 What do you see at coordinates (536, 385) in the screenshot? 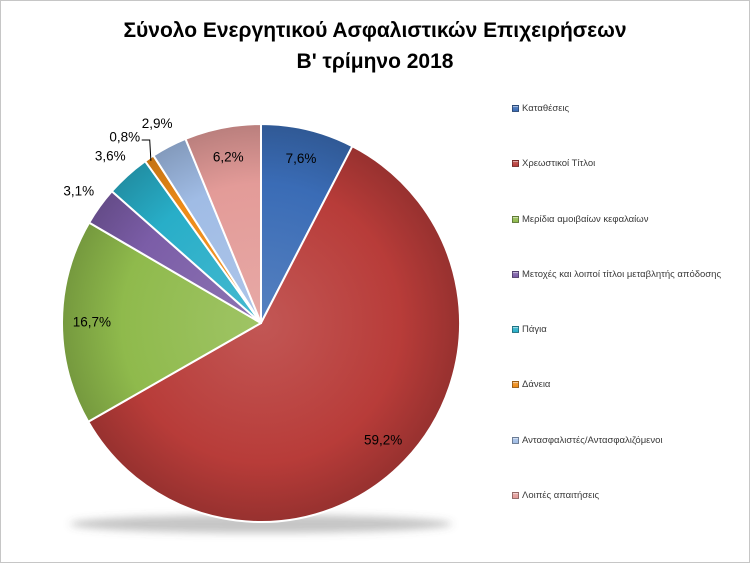
I see `legend-label: Δάνεια` at bounding box center [536, 385].